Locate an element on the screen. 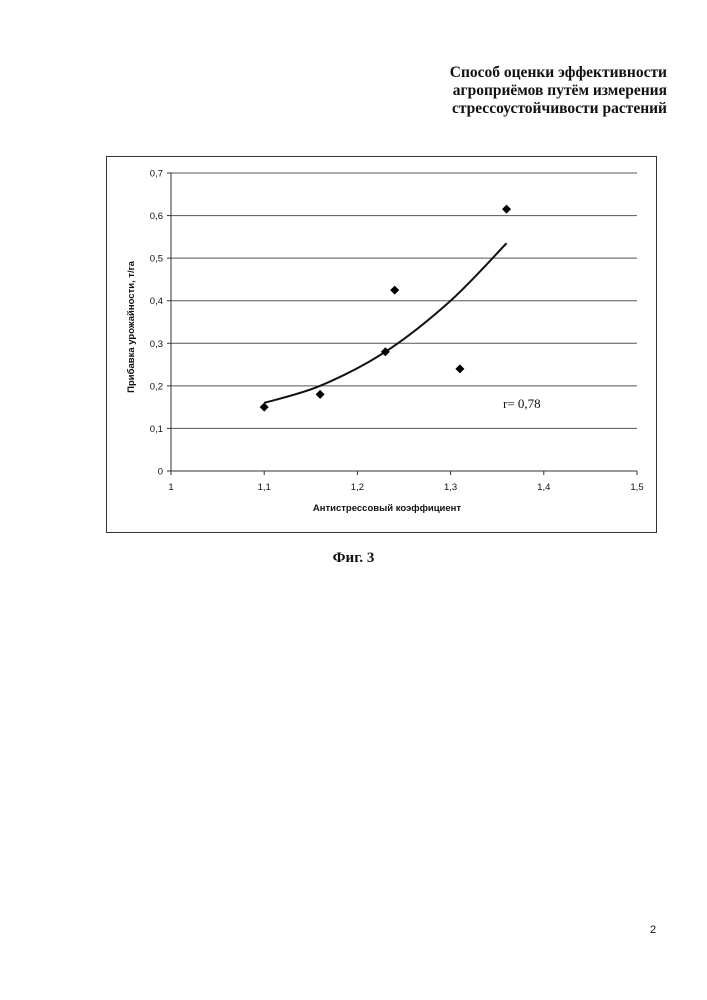 The image size is (707, 1000). y-tick-label: 0,6 is located at coordinates (156, 216).